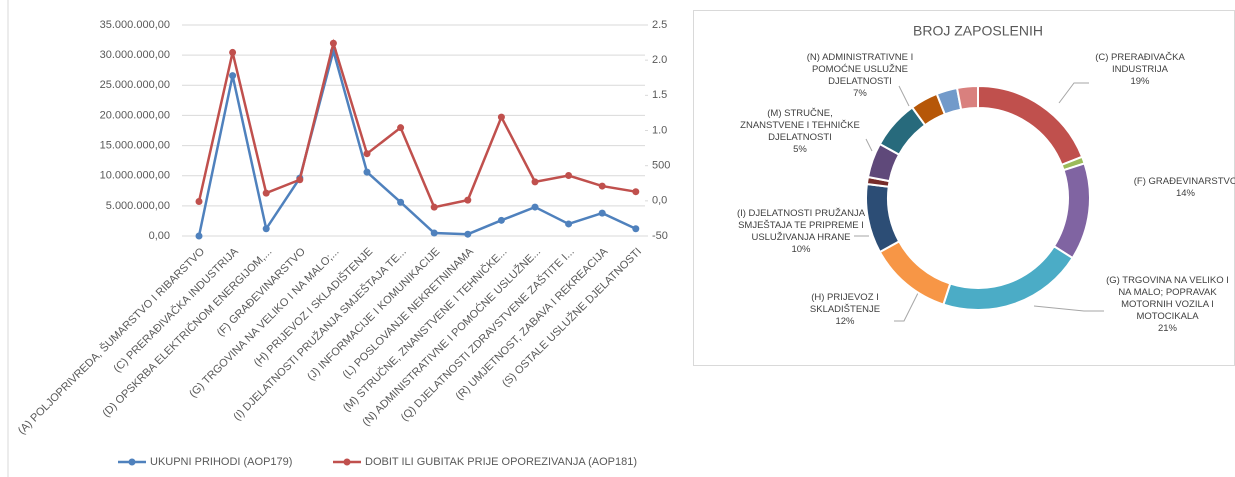  What do you see at coordinates (659, 95) in the screenshot?
I see `y2-tick-label: 1.5` at bounding box center [659, 95].